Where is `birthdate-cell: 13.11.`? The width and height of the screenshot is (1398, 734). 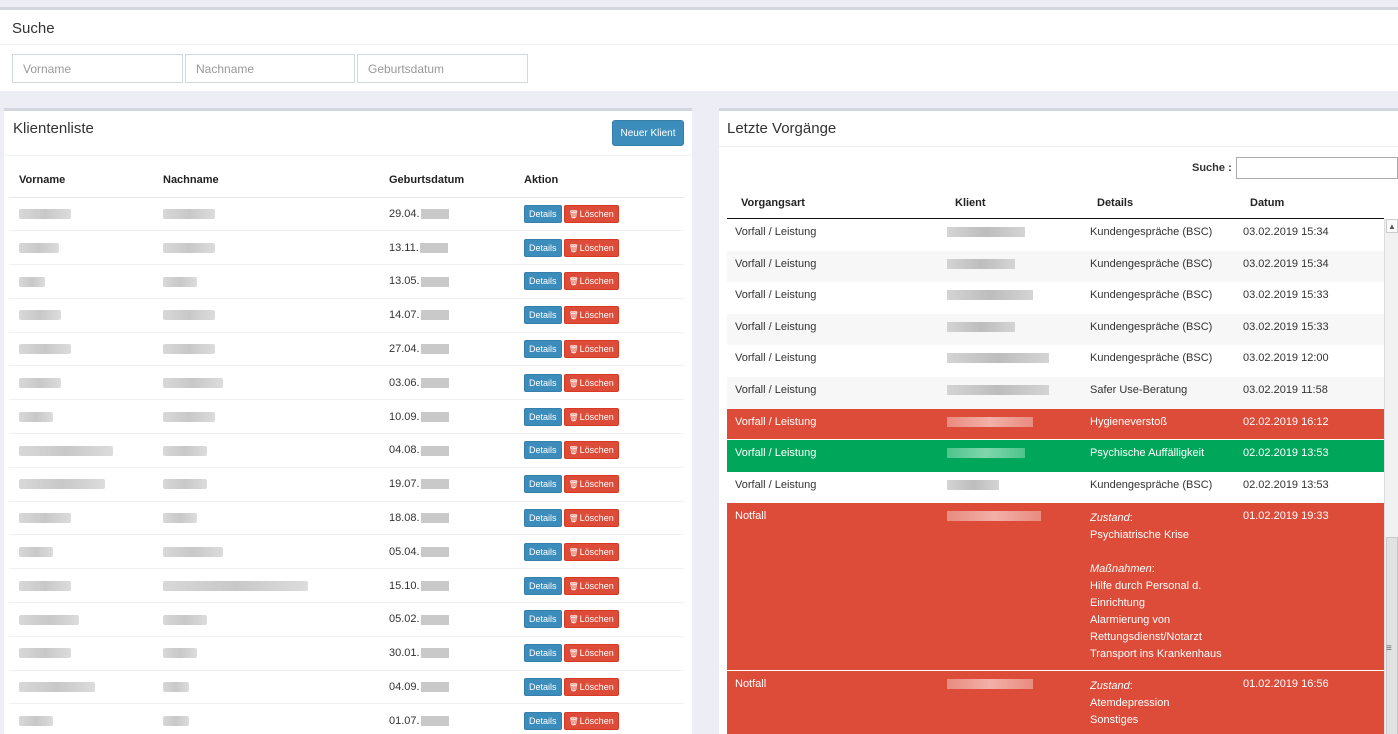 birthdate-cell: 13.11. is located at coordinates (446, 247).